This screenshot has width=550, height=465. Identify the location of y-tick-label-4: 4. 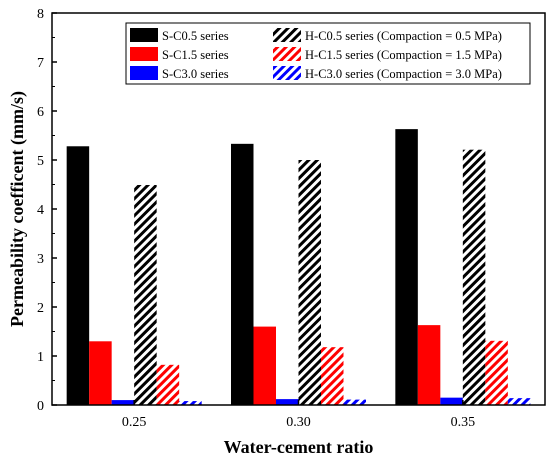
(40, 210).